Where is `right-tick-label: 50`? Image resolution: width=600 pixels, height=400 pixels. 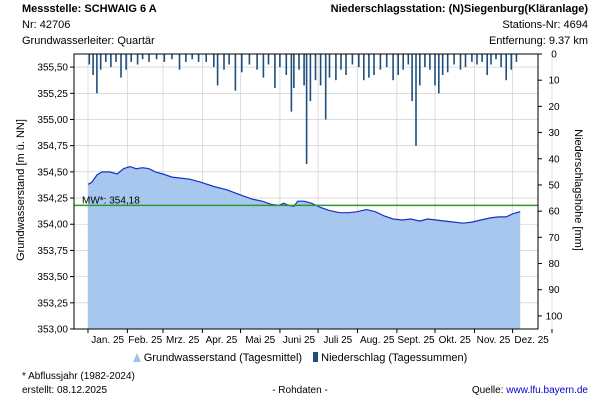 right-tick-label: 50 is located at coordinates (554, 185).